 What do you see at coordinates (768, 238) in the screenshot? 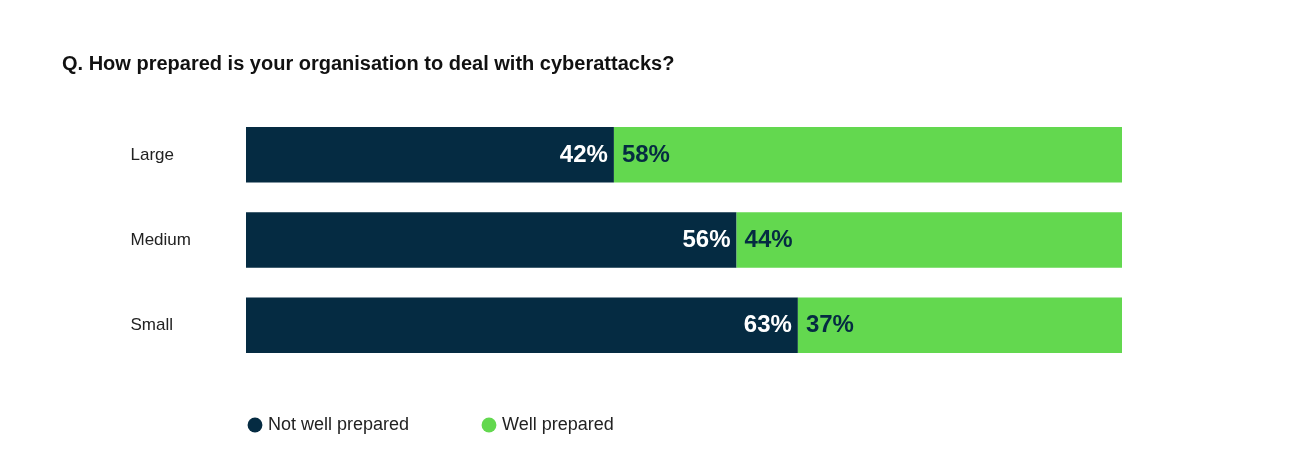
I see `data-label: 44%` at bounding box center [768, 238].